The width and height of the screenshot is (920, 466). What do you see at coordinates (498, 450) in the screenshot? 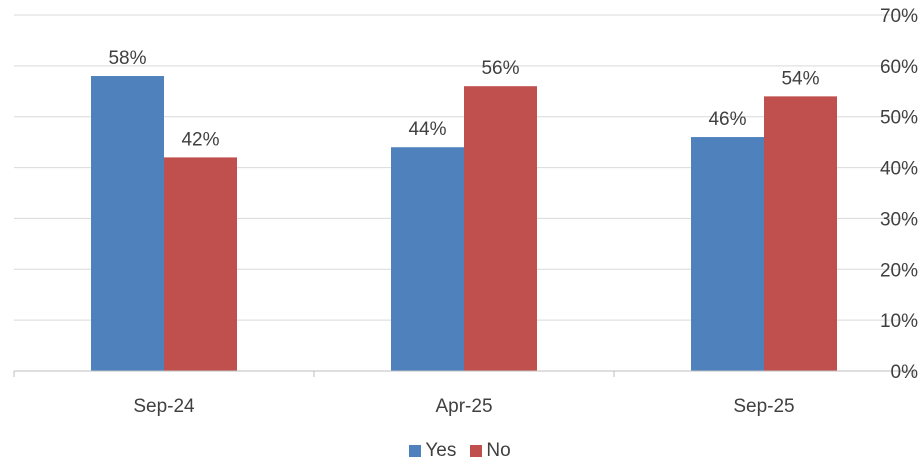
I see `legend-label-no: No` at bounding box center [498, 450].